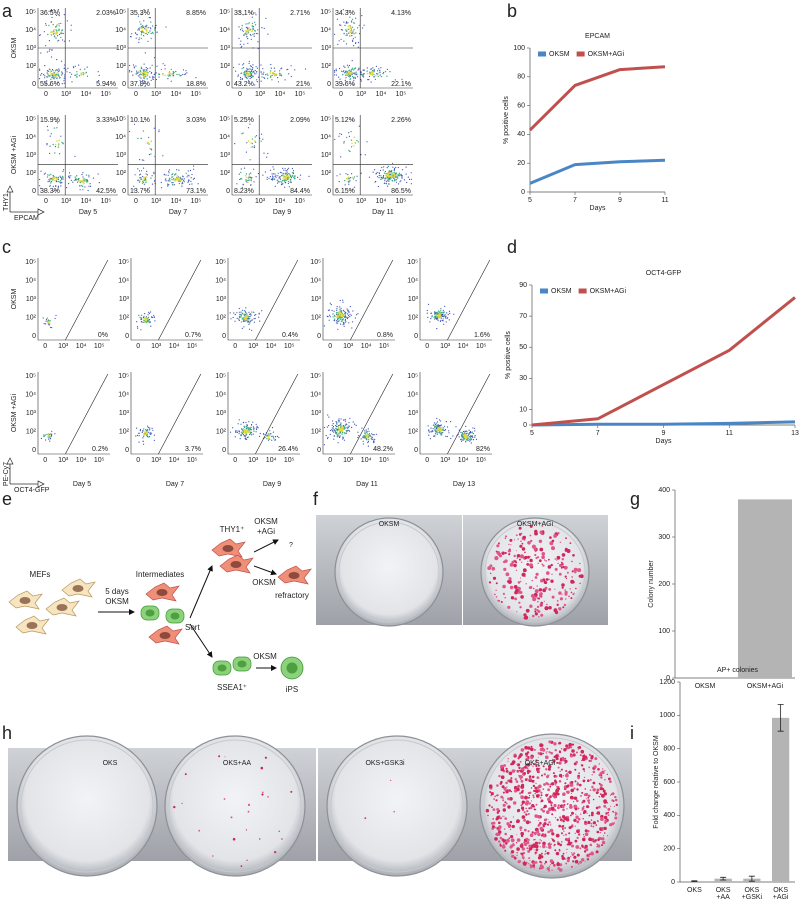  I want to click on y-tick-label: 30, so click(523, 378).